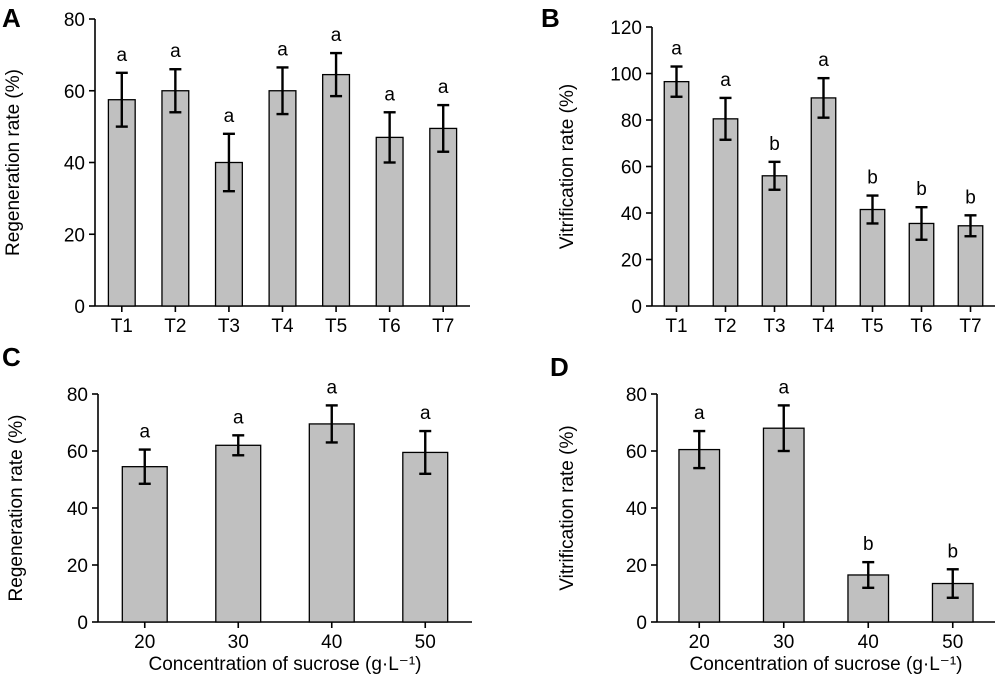 The image size is (1000, 681). Describe the element at coordinates (550, 18) in the screenshot. I see `panel-letter: B` at that location.